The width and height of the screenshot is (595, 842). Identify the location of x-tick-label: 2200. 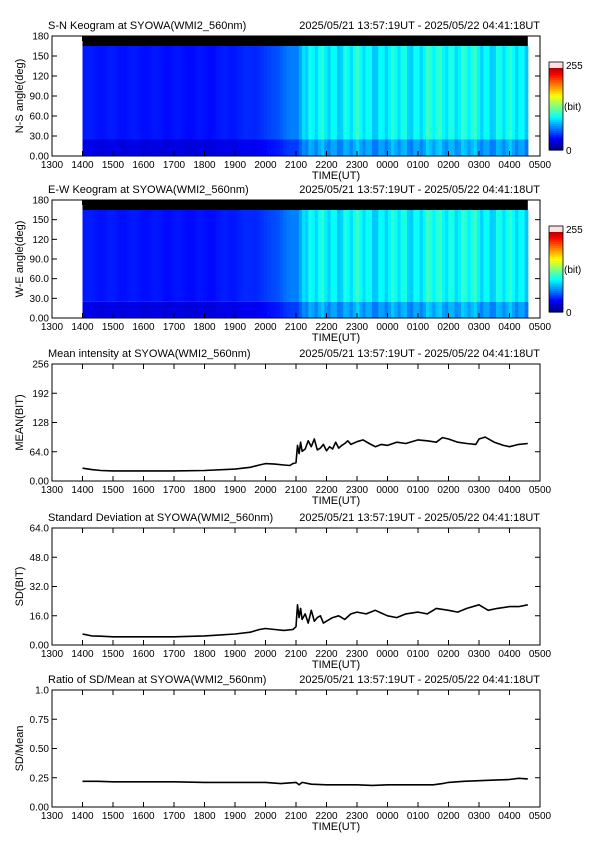
(326, 165).